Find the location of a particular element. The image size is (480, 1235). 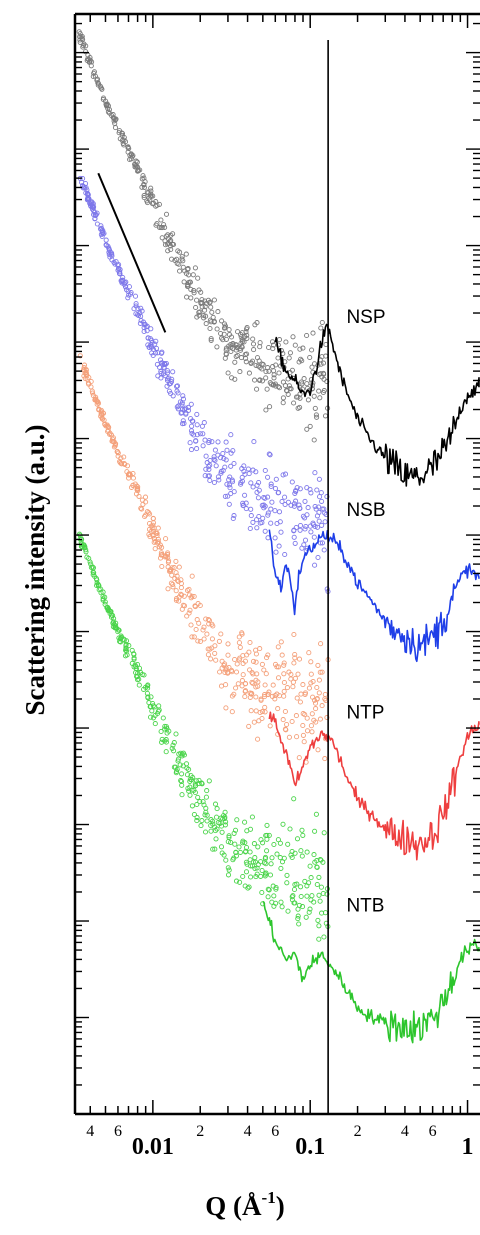

series-line-nsb is located at coordinates (374, 596).